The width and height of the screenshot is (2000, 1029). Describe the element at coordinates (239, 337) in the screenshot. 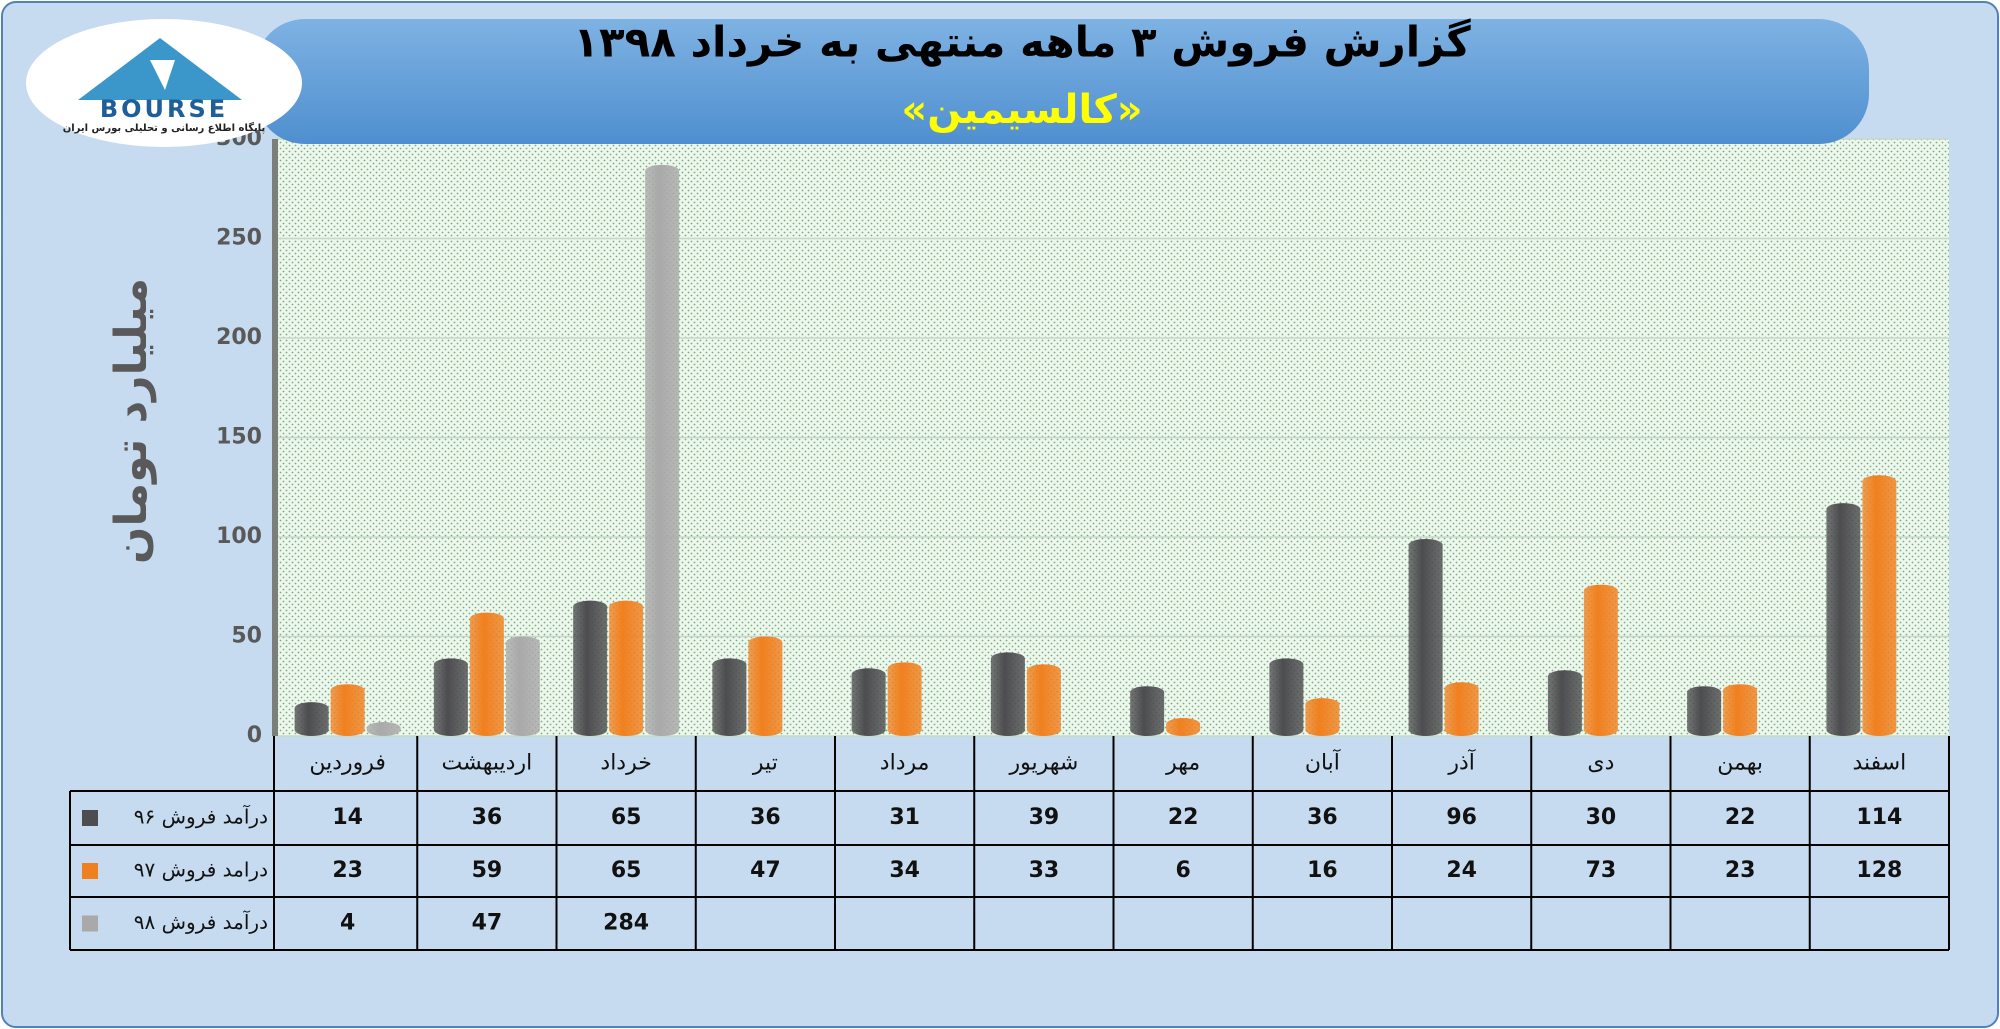

I see `y-tick-label: 200` at that location.